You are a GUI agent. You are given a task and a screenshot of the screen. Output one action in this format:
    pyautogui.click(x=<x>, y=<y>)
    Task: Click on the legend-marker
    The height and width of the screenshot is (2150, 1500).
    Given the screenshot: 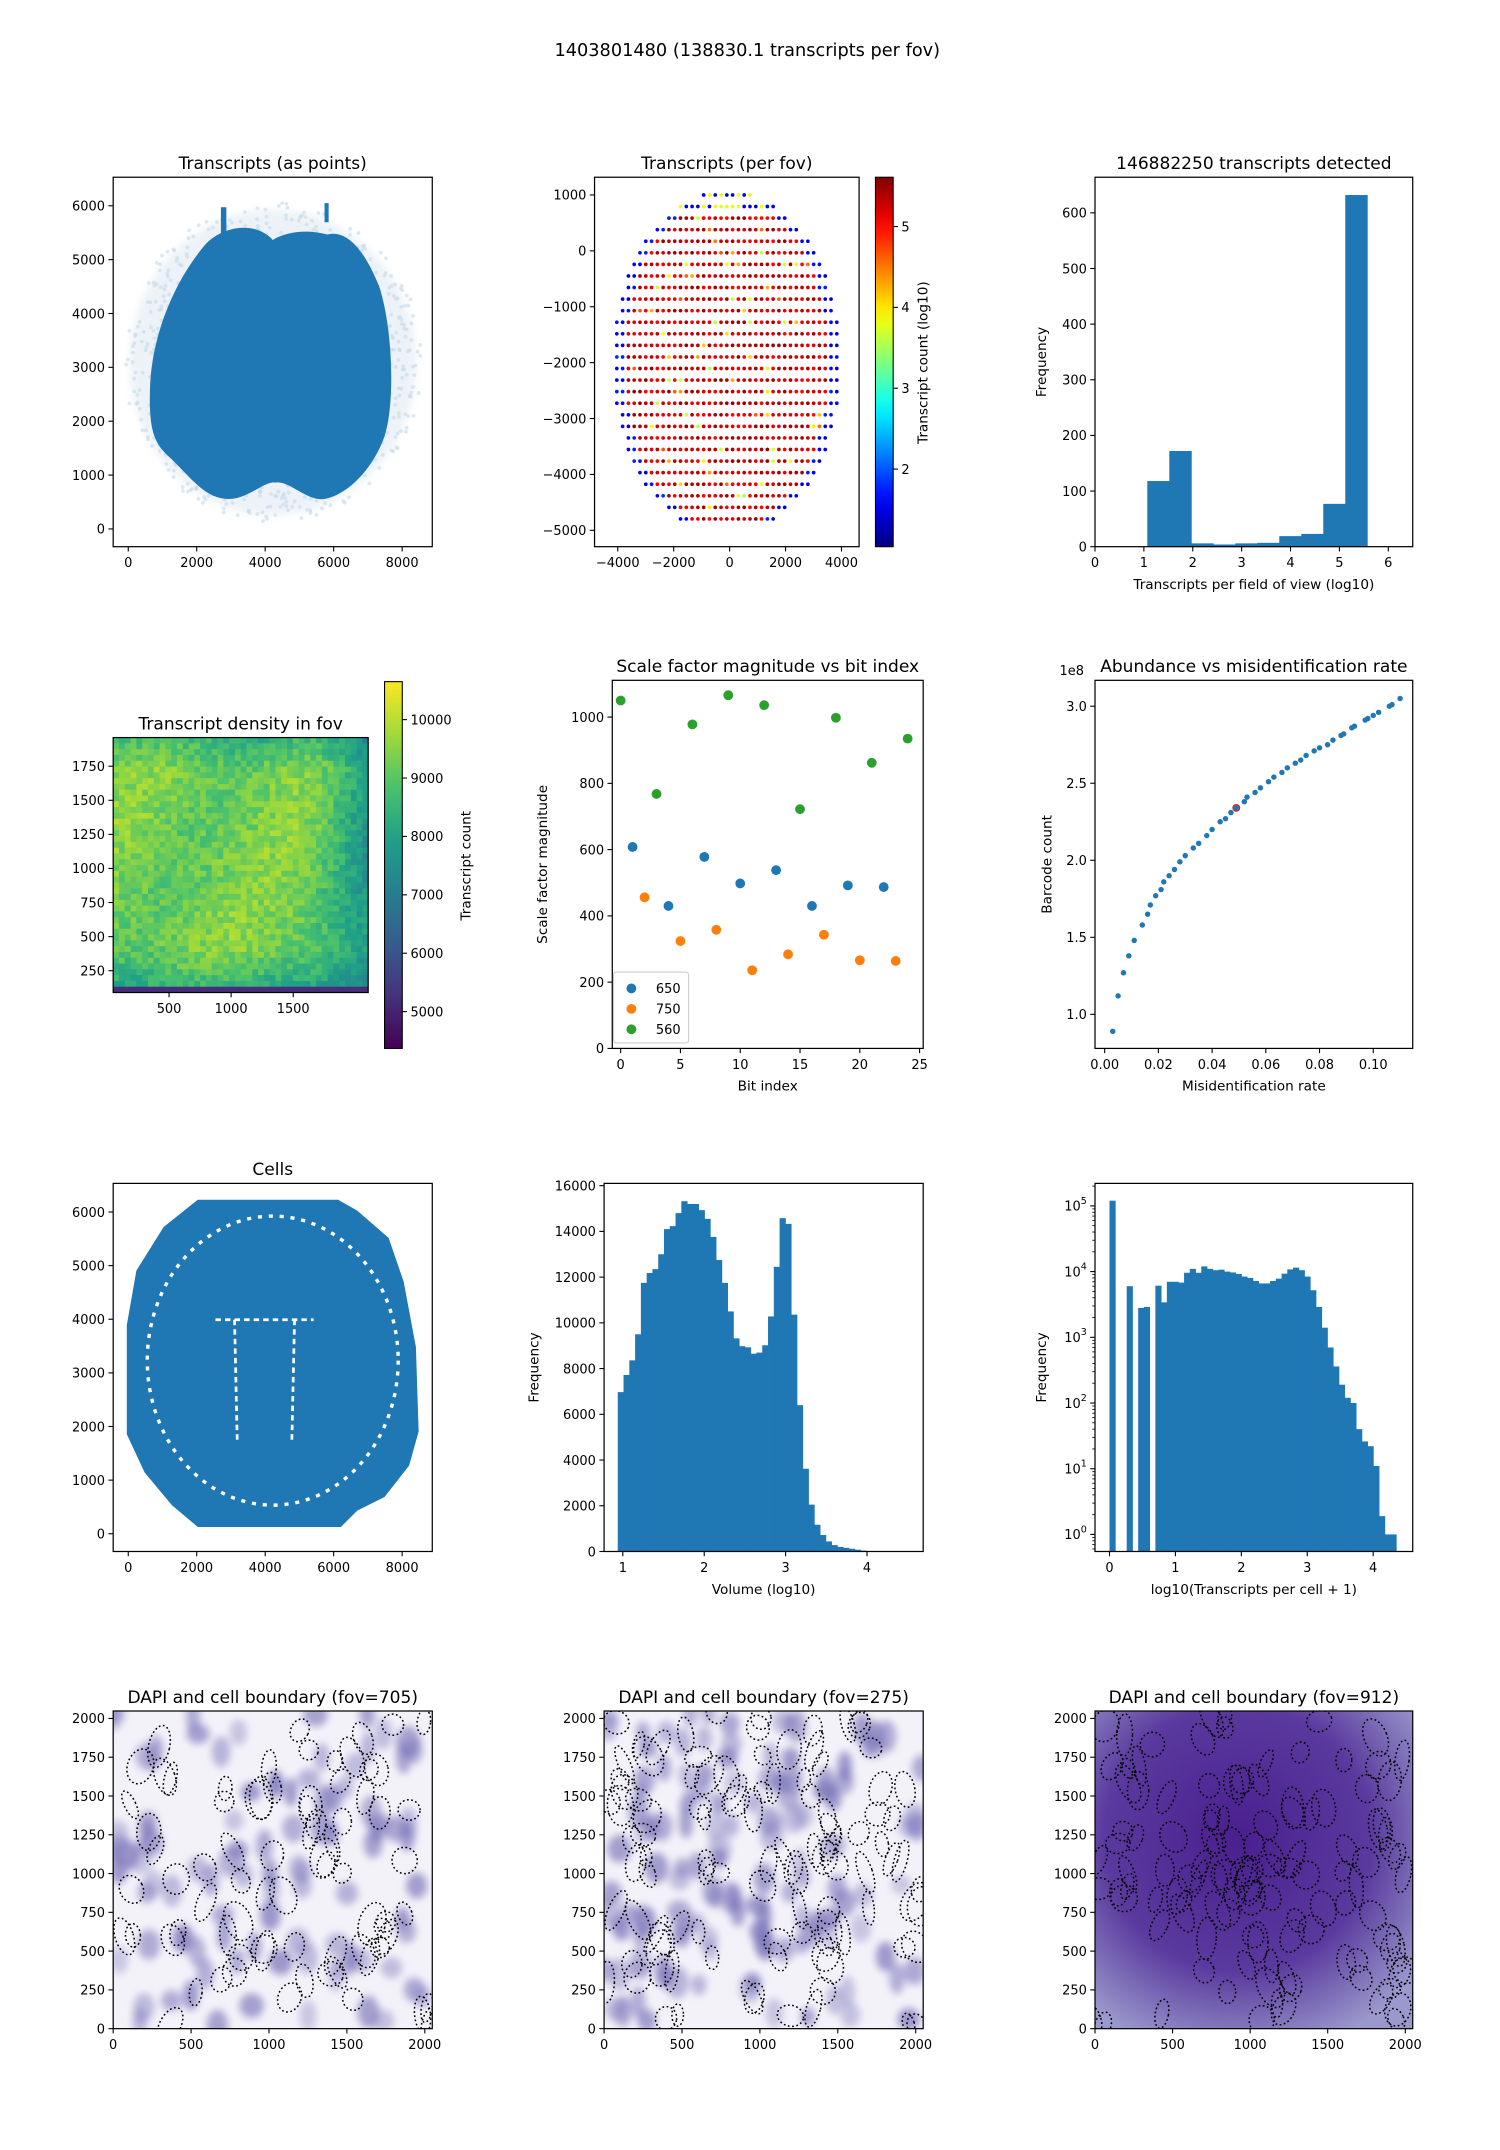 What is the action you would take?
    pyautogui.click(x=631, y=1008)
    